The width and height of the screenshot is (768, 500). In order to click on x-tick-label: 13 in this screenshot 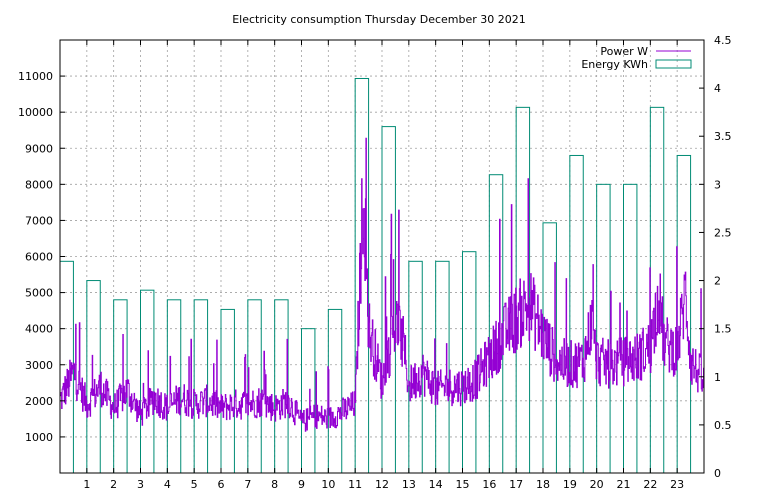, I will do `click(409, 484)`.